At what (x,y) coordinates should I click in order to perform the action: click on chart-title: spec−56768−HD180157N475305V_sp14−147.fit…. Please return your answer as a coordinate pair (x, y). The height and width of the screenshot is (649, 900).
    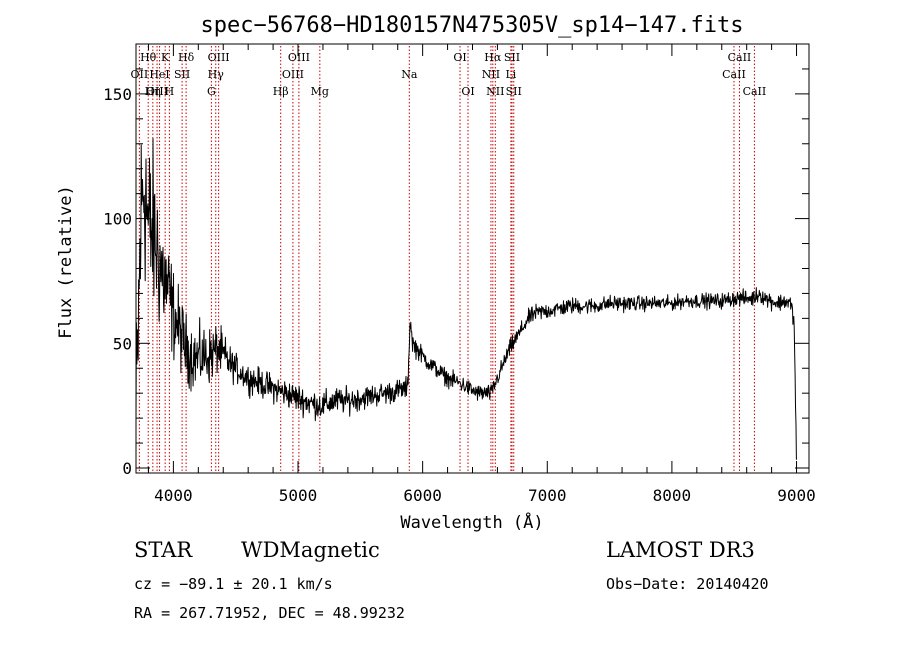
    Looking at the image, I should click on (471, 25).